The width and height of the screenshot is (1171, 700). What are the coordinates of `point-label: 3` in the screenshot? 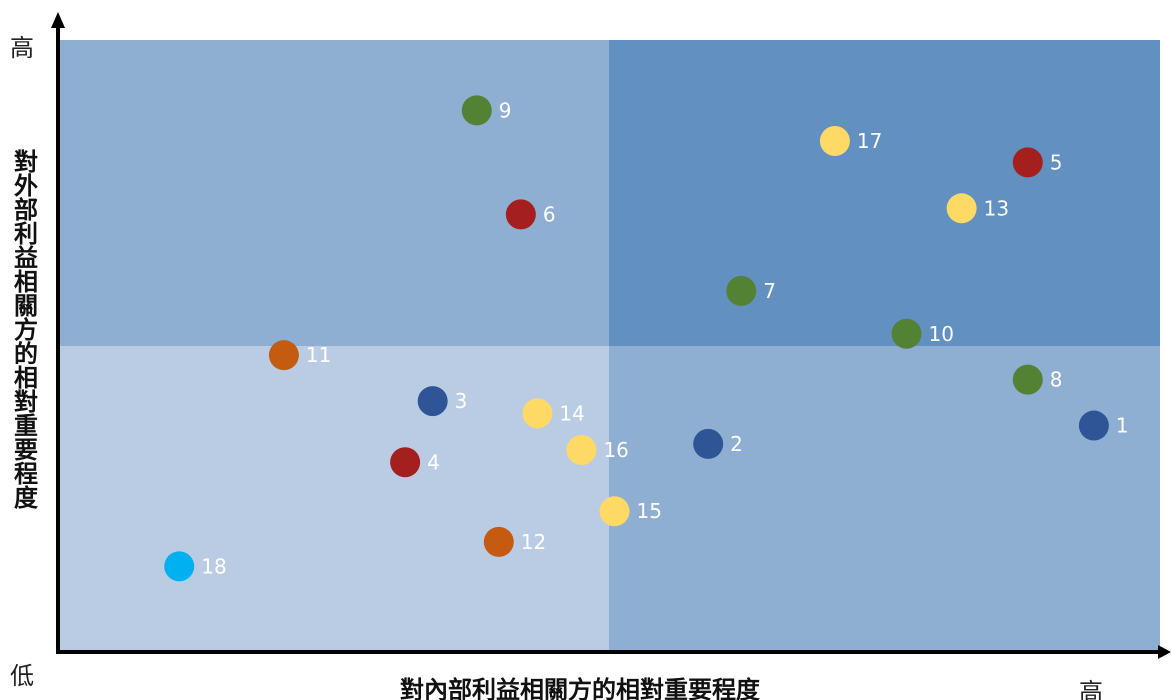 It's located at (461, 401).